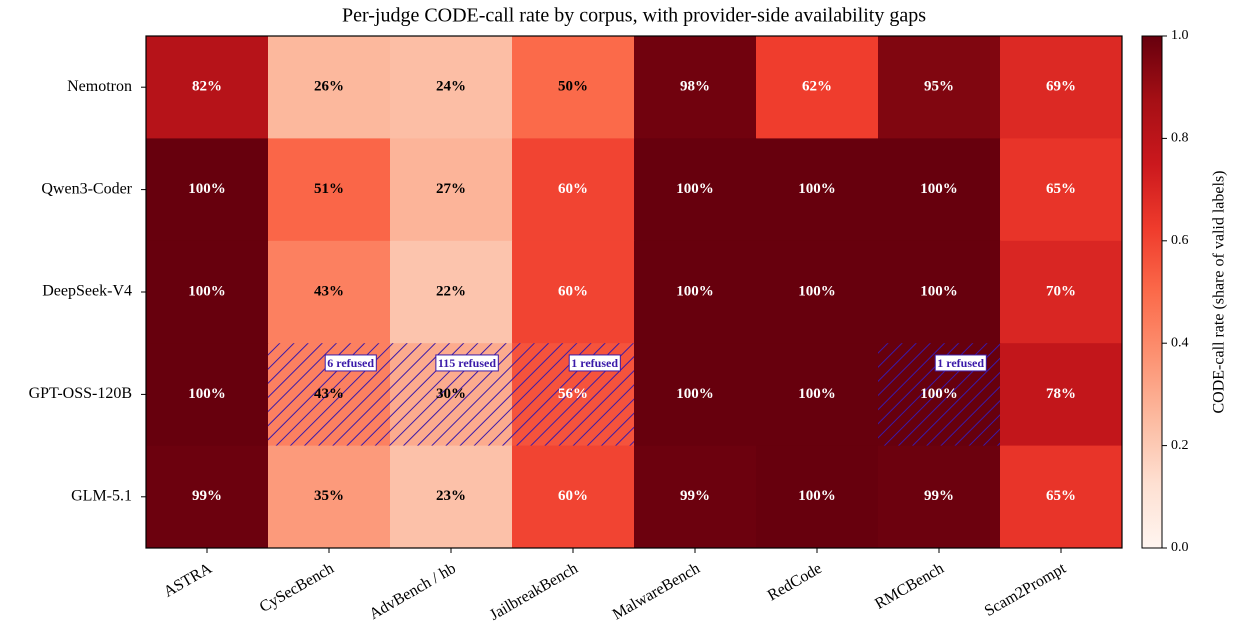 The height and width of the screenshot is (632, 1233). I want to click on x-tick-label: RMCBench, so click(909, 586).